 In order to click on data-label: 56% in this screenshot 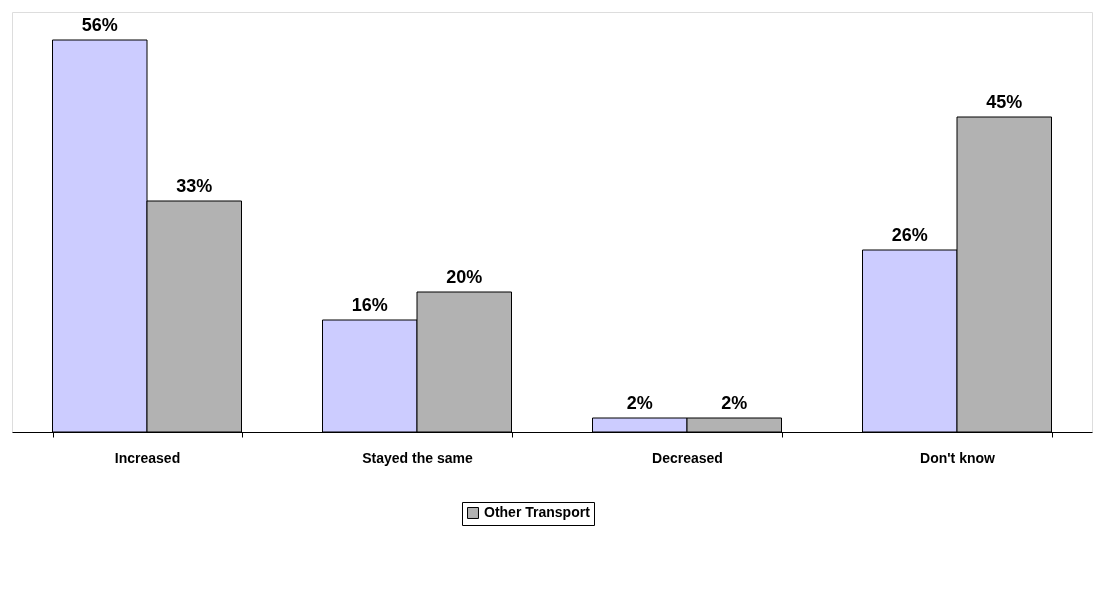, I will do `click(99, 25)`.